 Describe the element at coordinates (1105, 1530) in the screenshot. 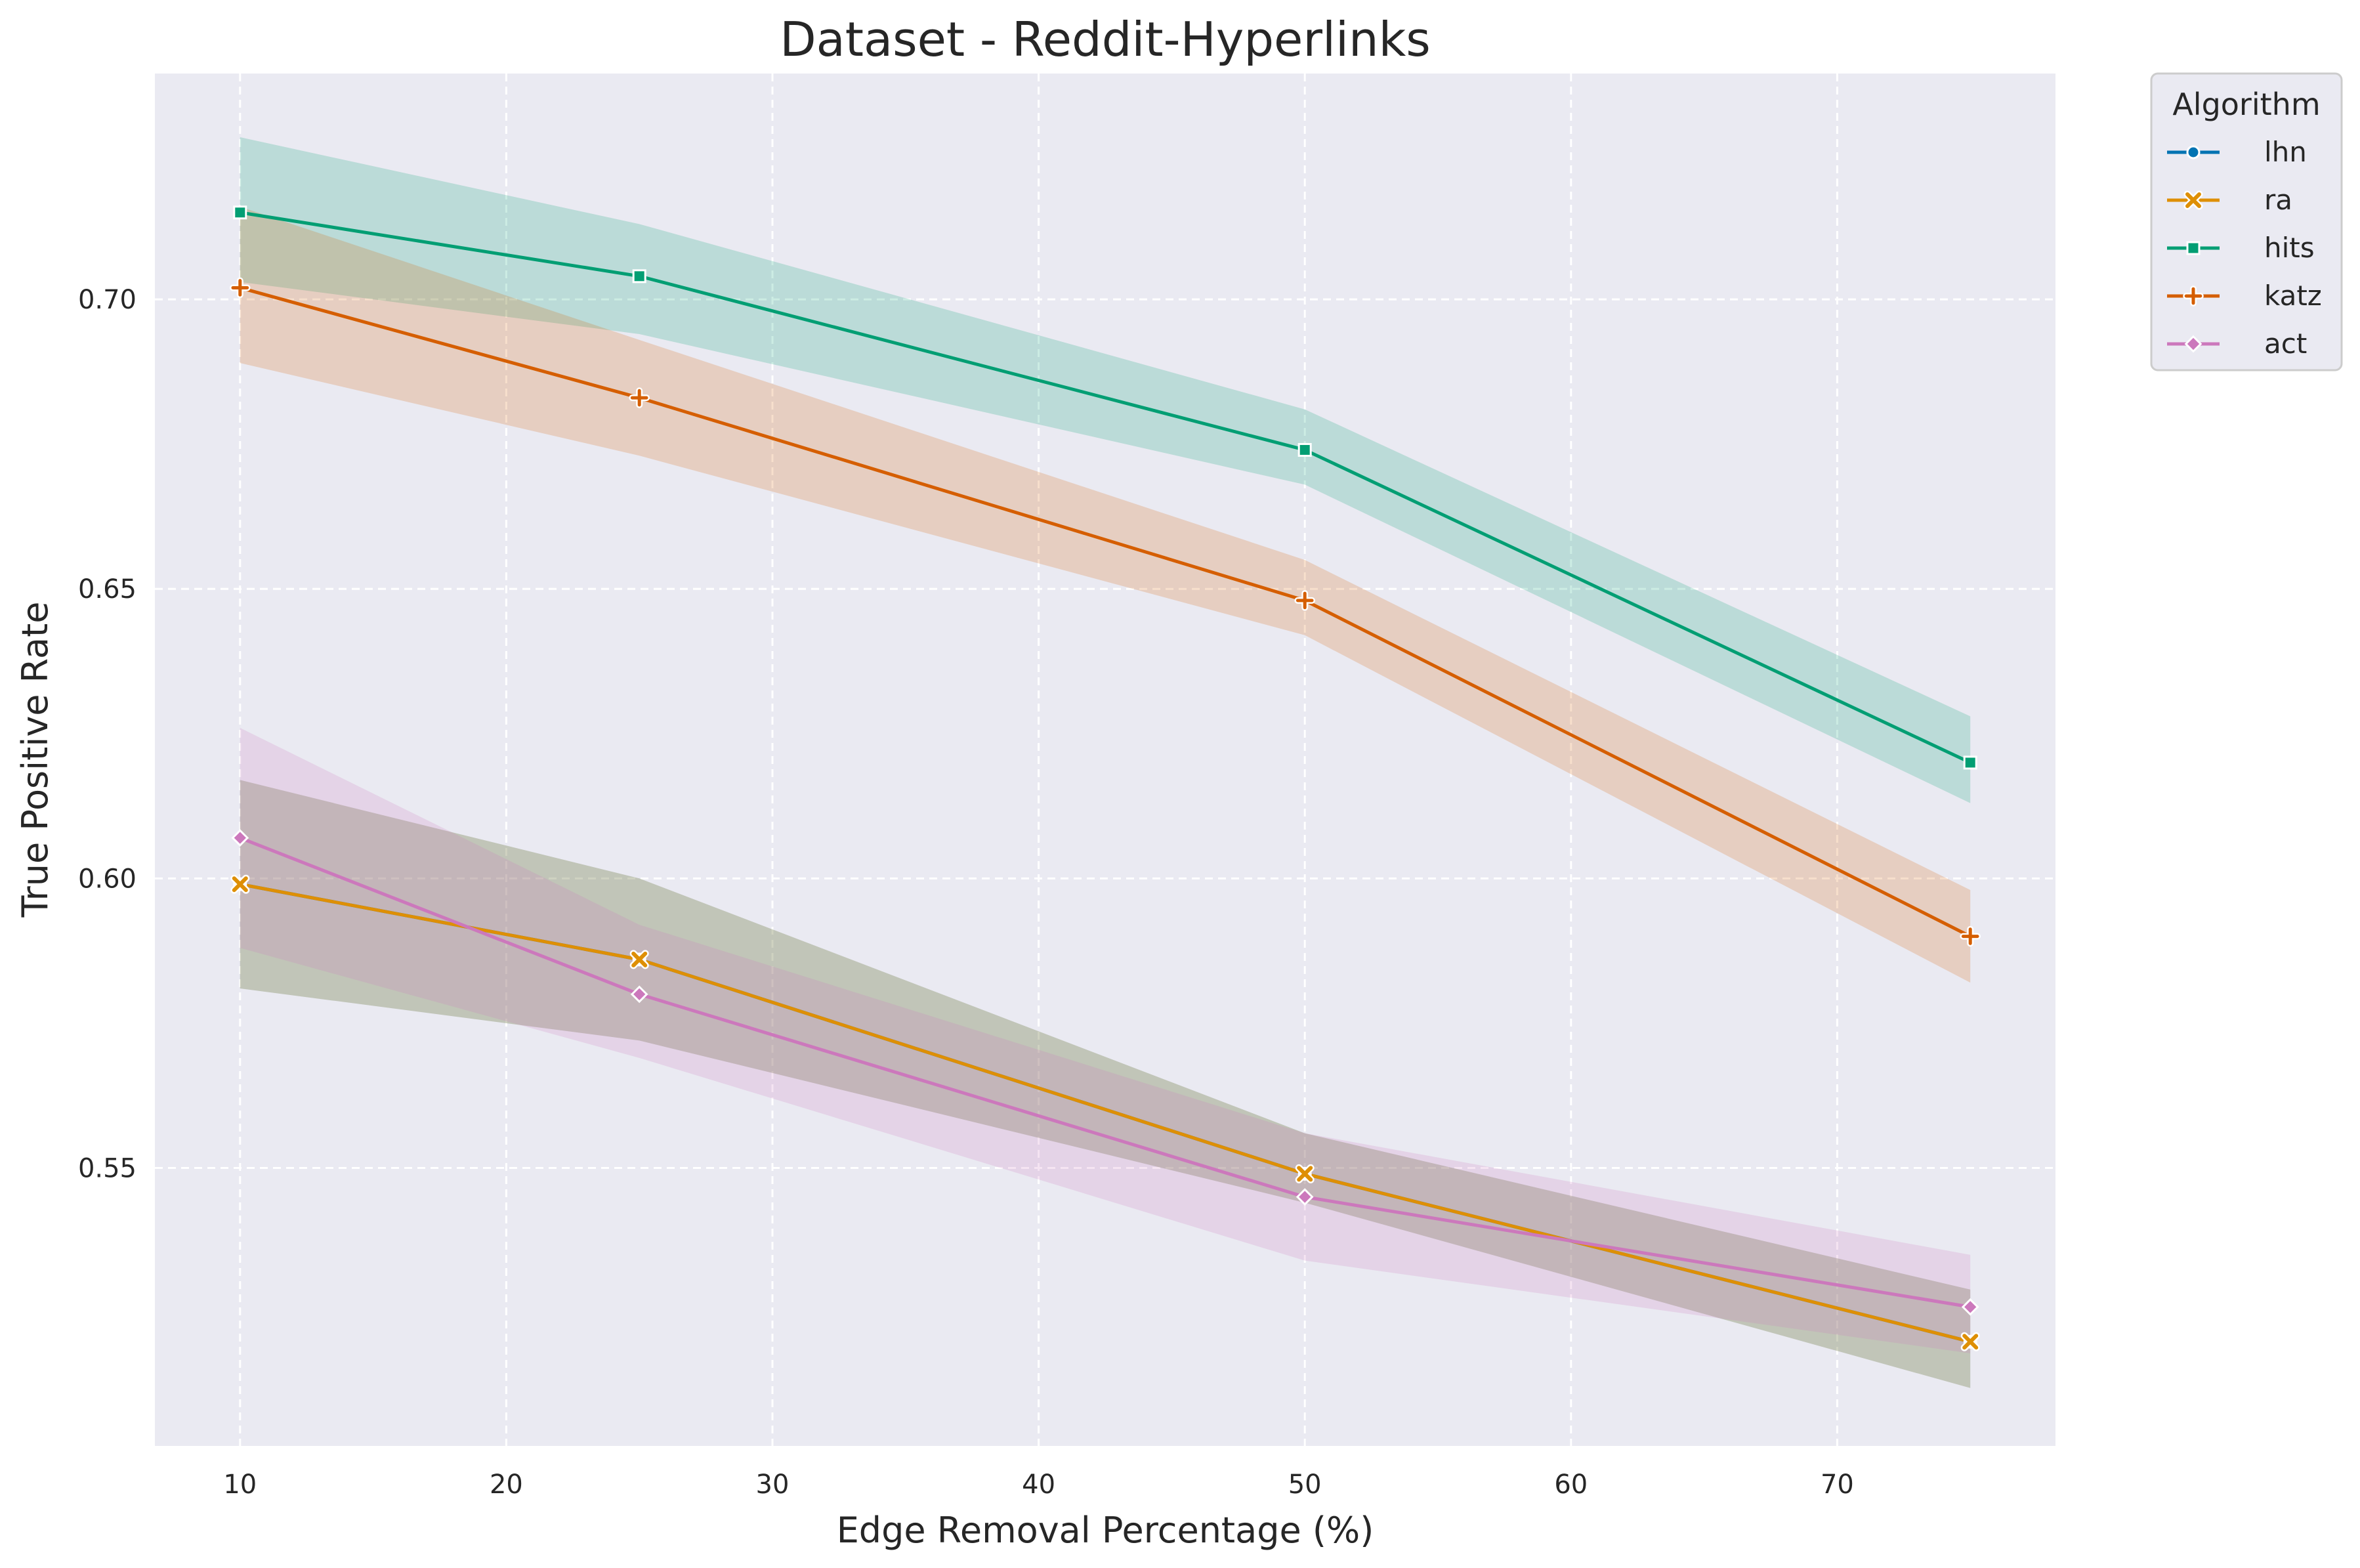

I see `x-axis-title: Edge Removal Percentage (%)` at that location.